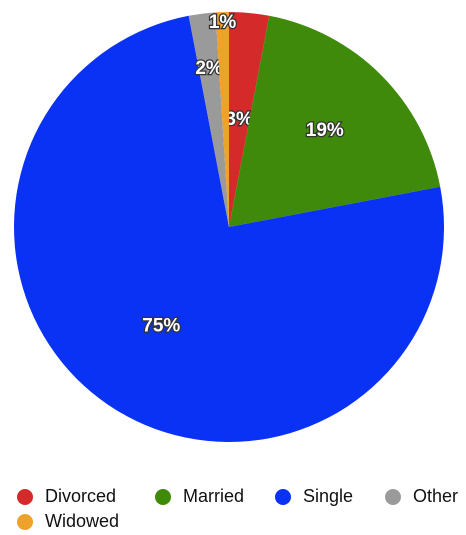 The height and width of the screenshot is (535, 466). Describe the element at coordinates (328, 496) in the screenshot. I see `legend-label: Single` at that location.